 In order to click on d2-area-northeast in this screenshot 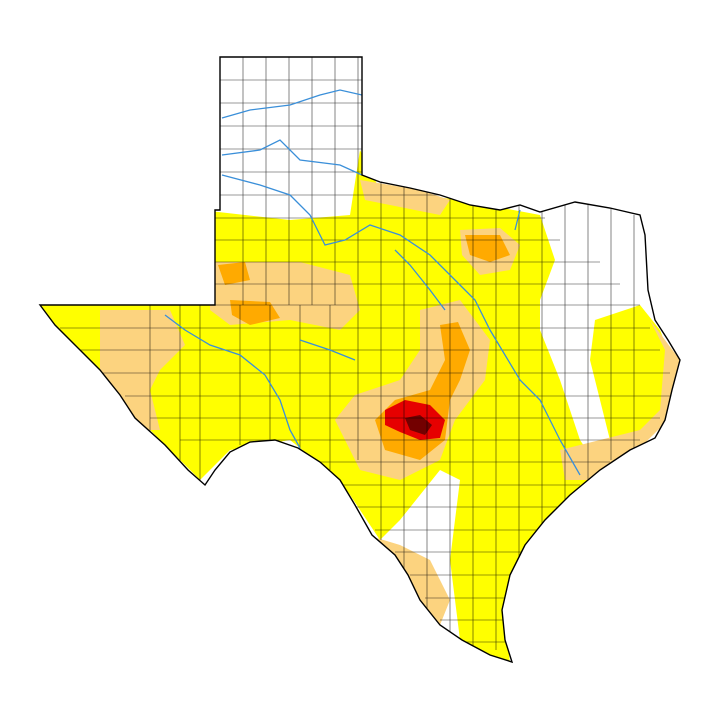, I will do `click(487, 248)`.